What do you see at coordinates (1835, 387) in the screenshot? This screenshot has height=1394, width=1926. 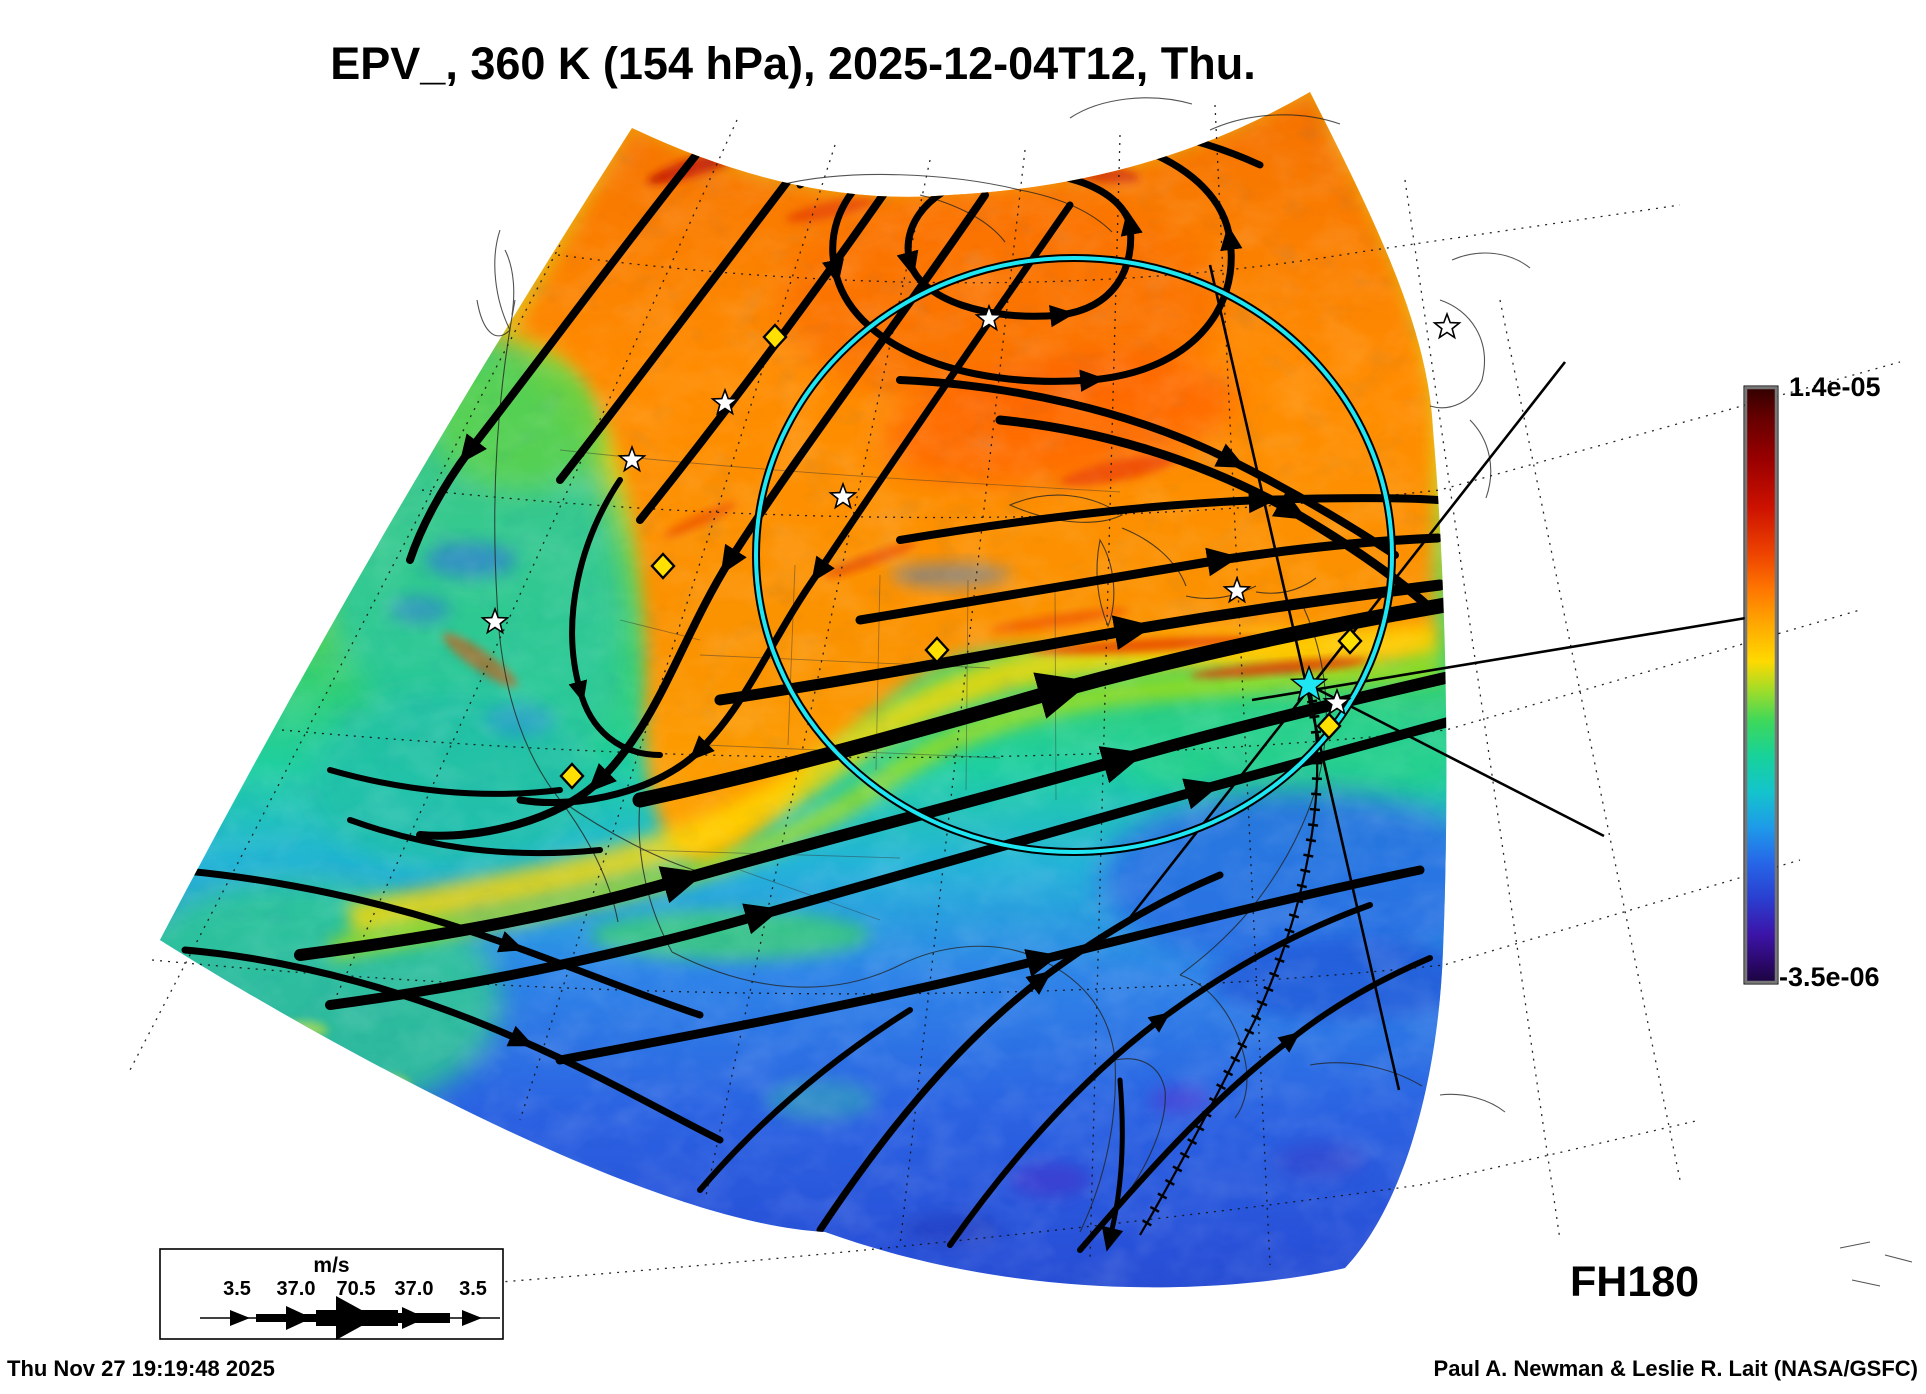 I see `colorbar-max-label: 1.4e-05` at bounding box center [1835, 387].